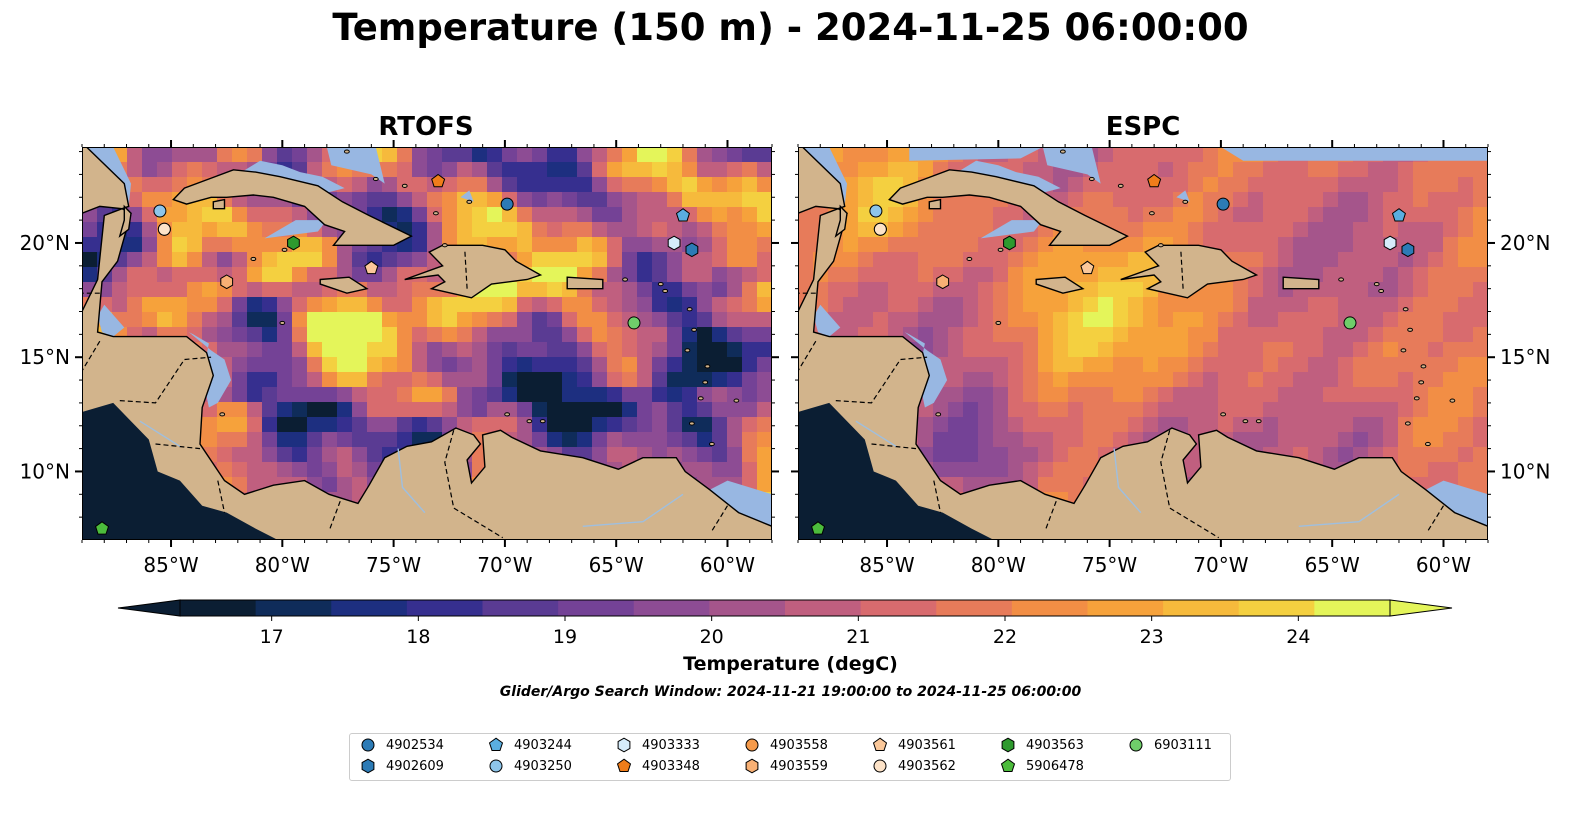  I want to click on colorbar-extend-max, so click(1421, 608).